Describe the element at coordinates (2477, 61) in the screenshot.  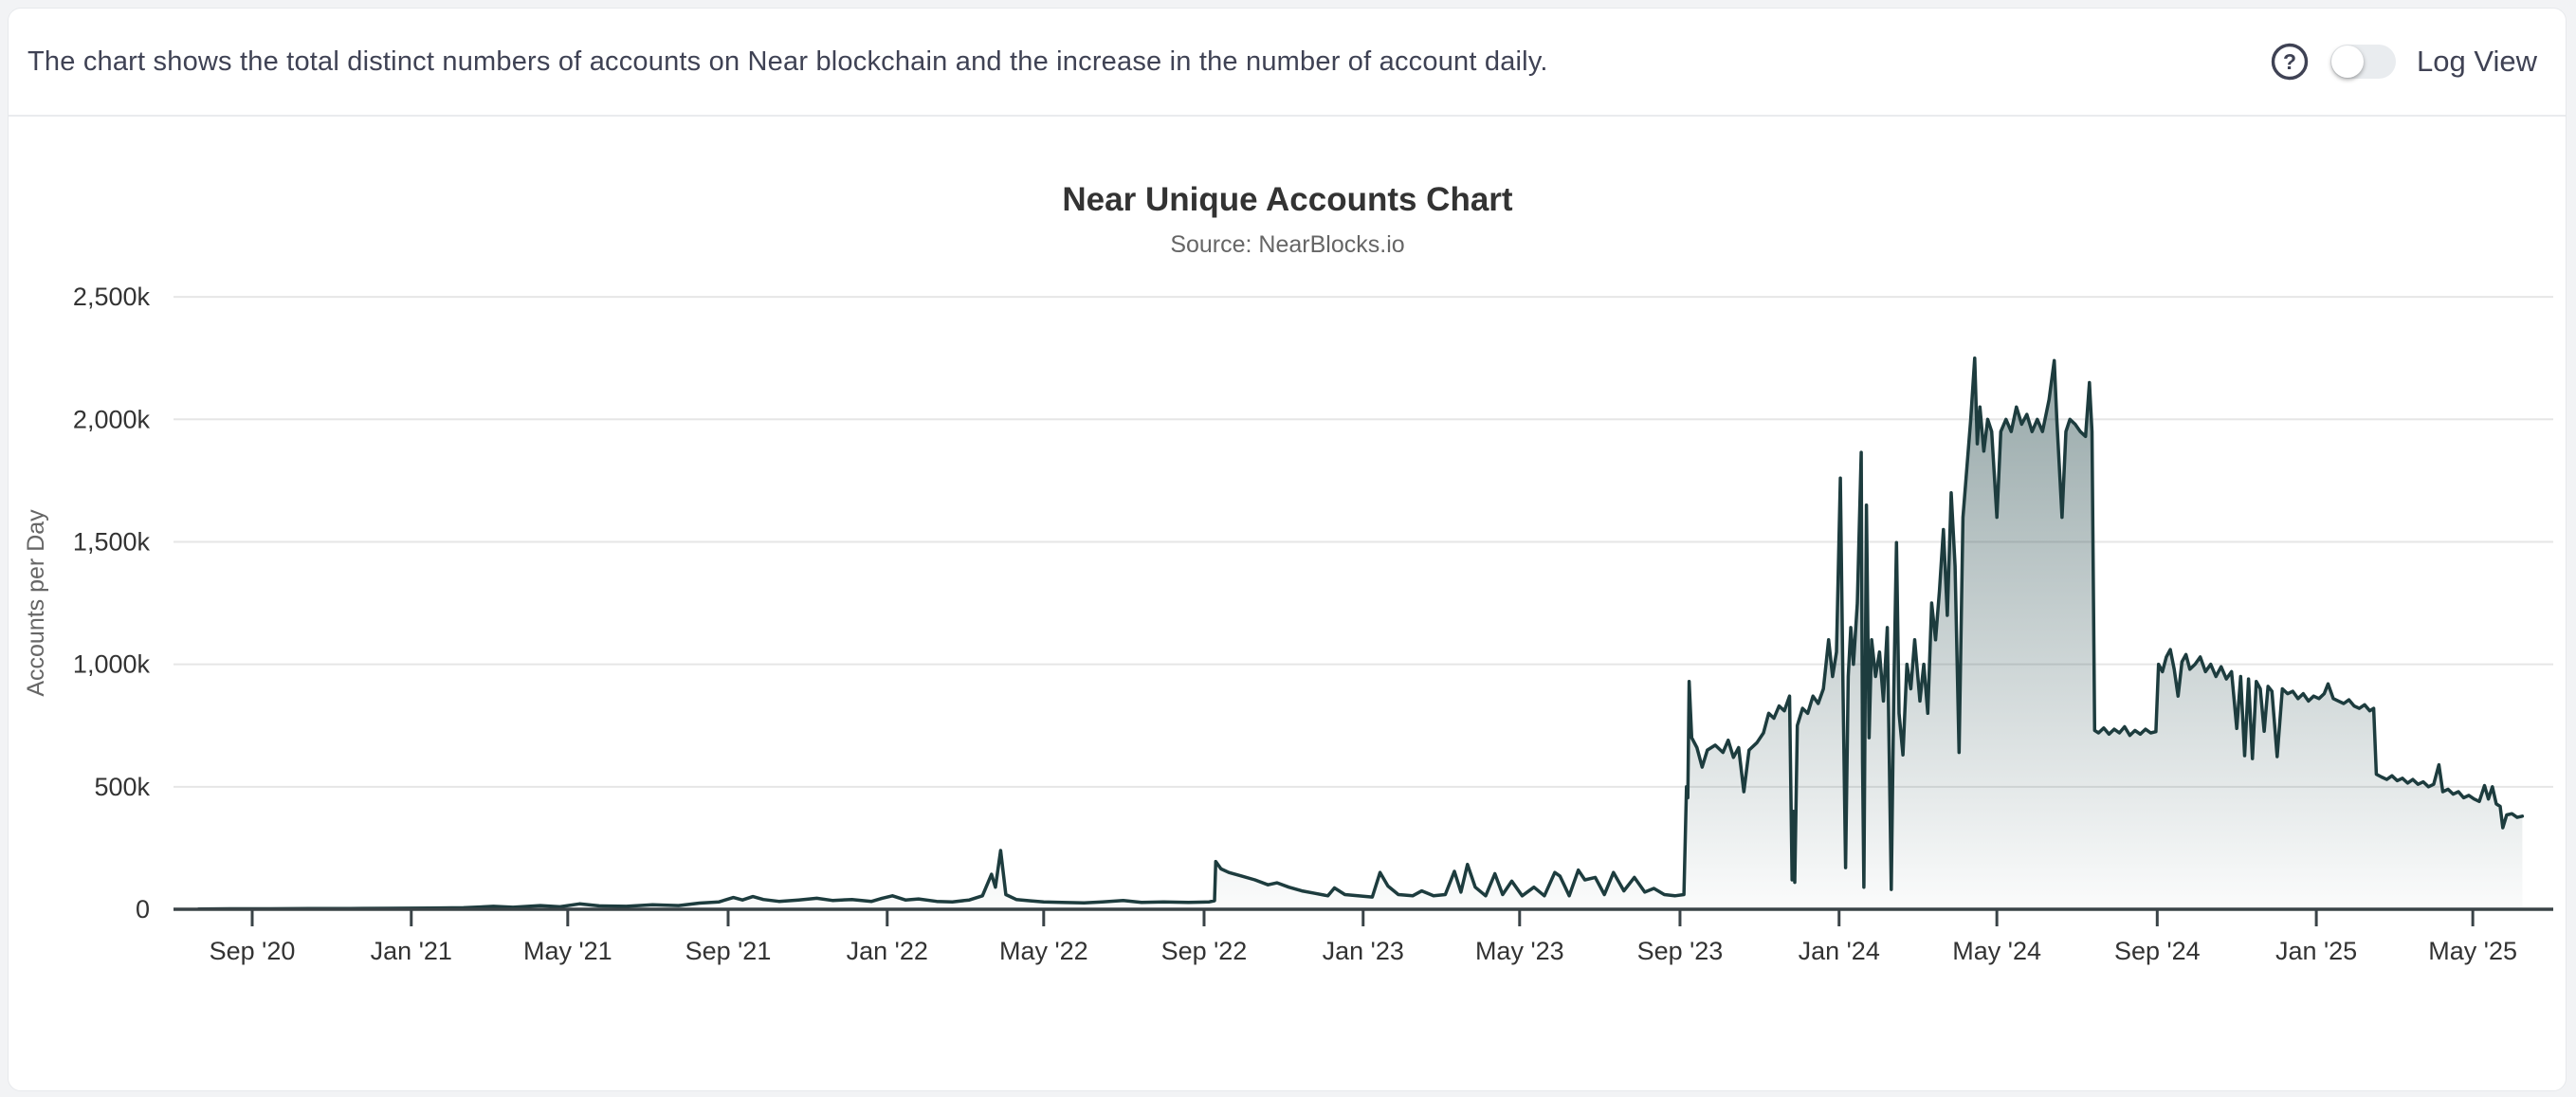
I see `log-view-label: Log View` at that location.